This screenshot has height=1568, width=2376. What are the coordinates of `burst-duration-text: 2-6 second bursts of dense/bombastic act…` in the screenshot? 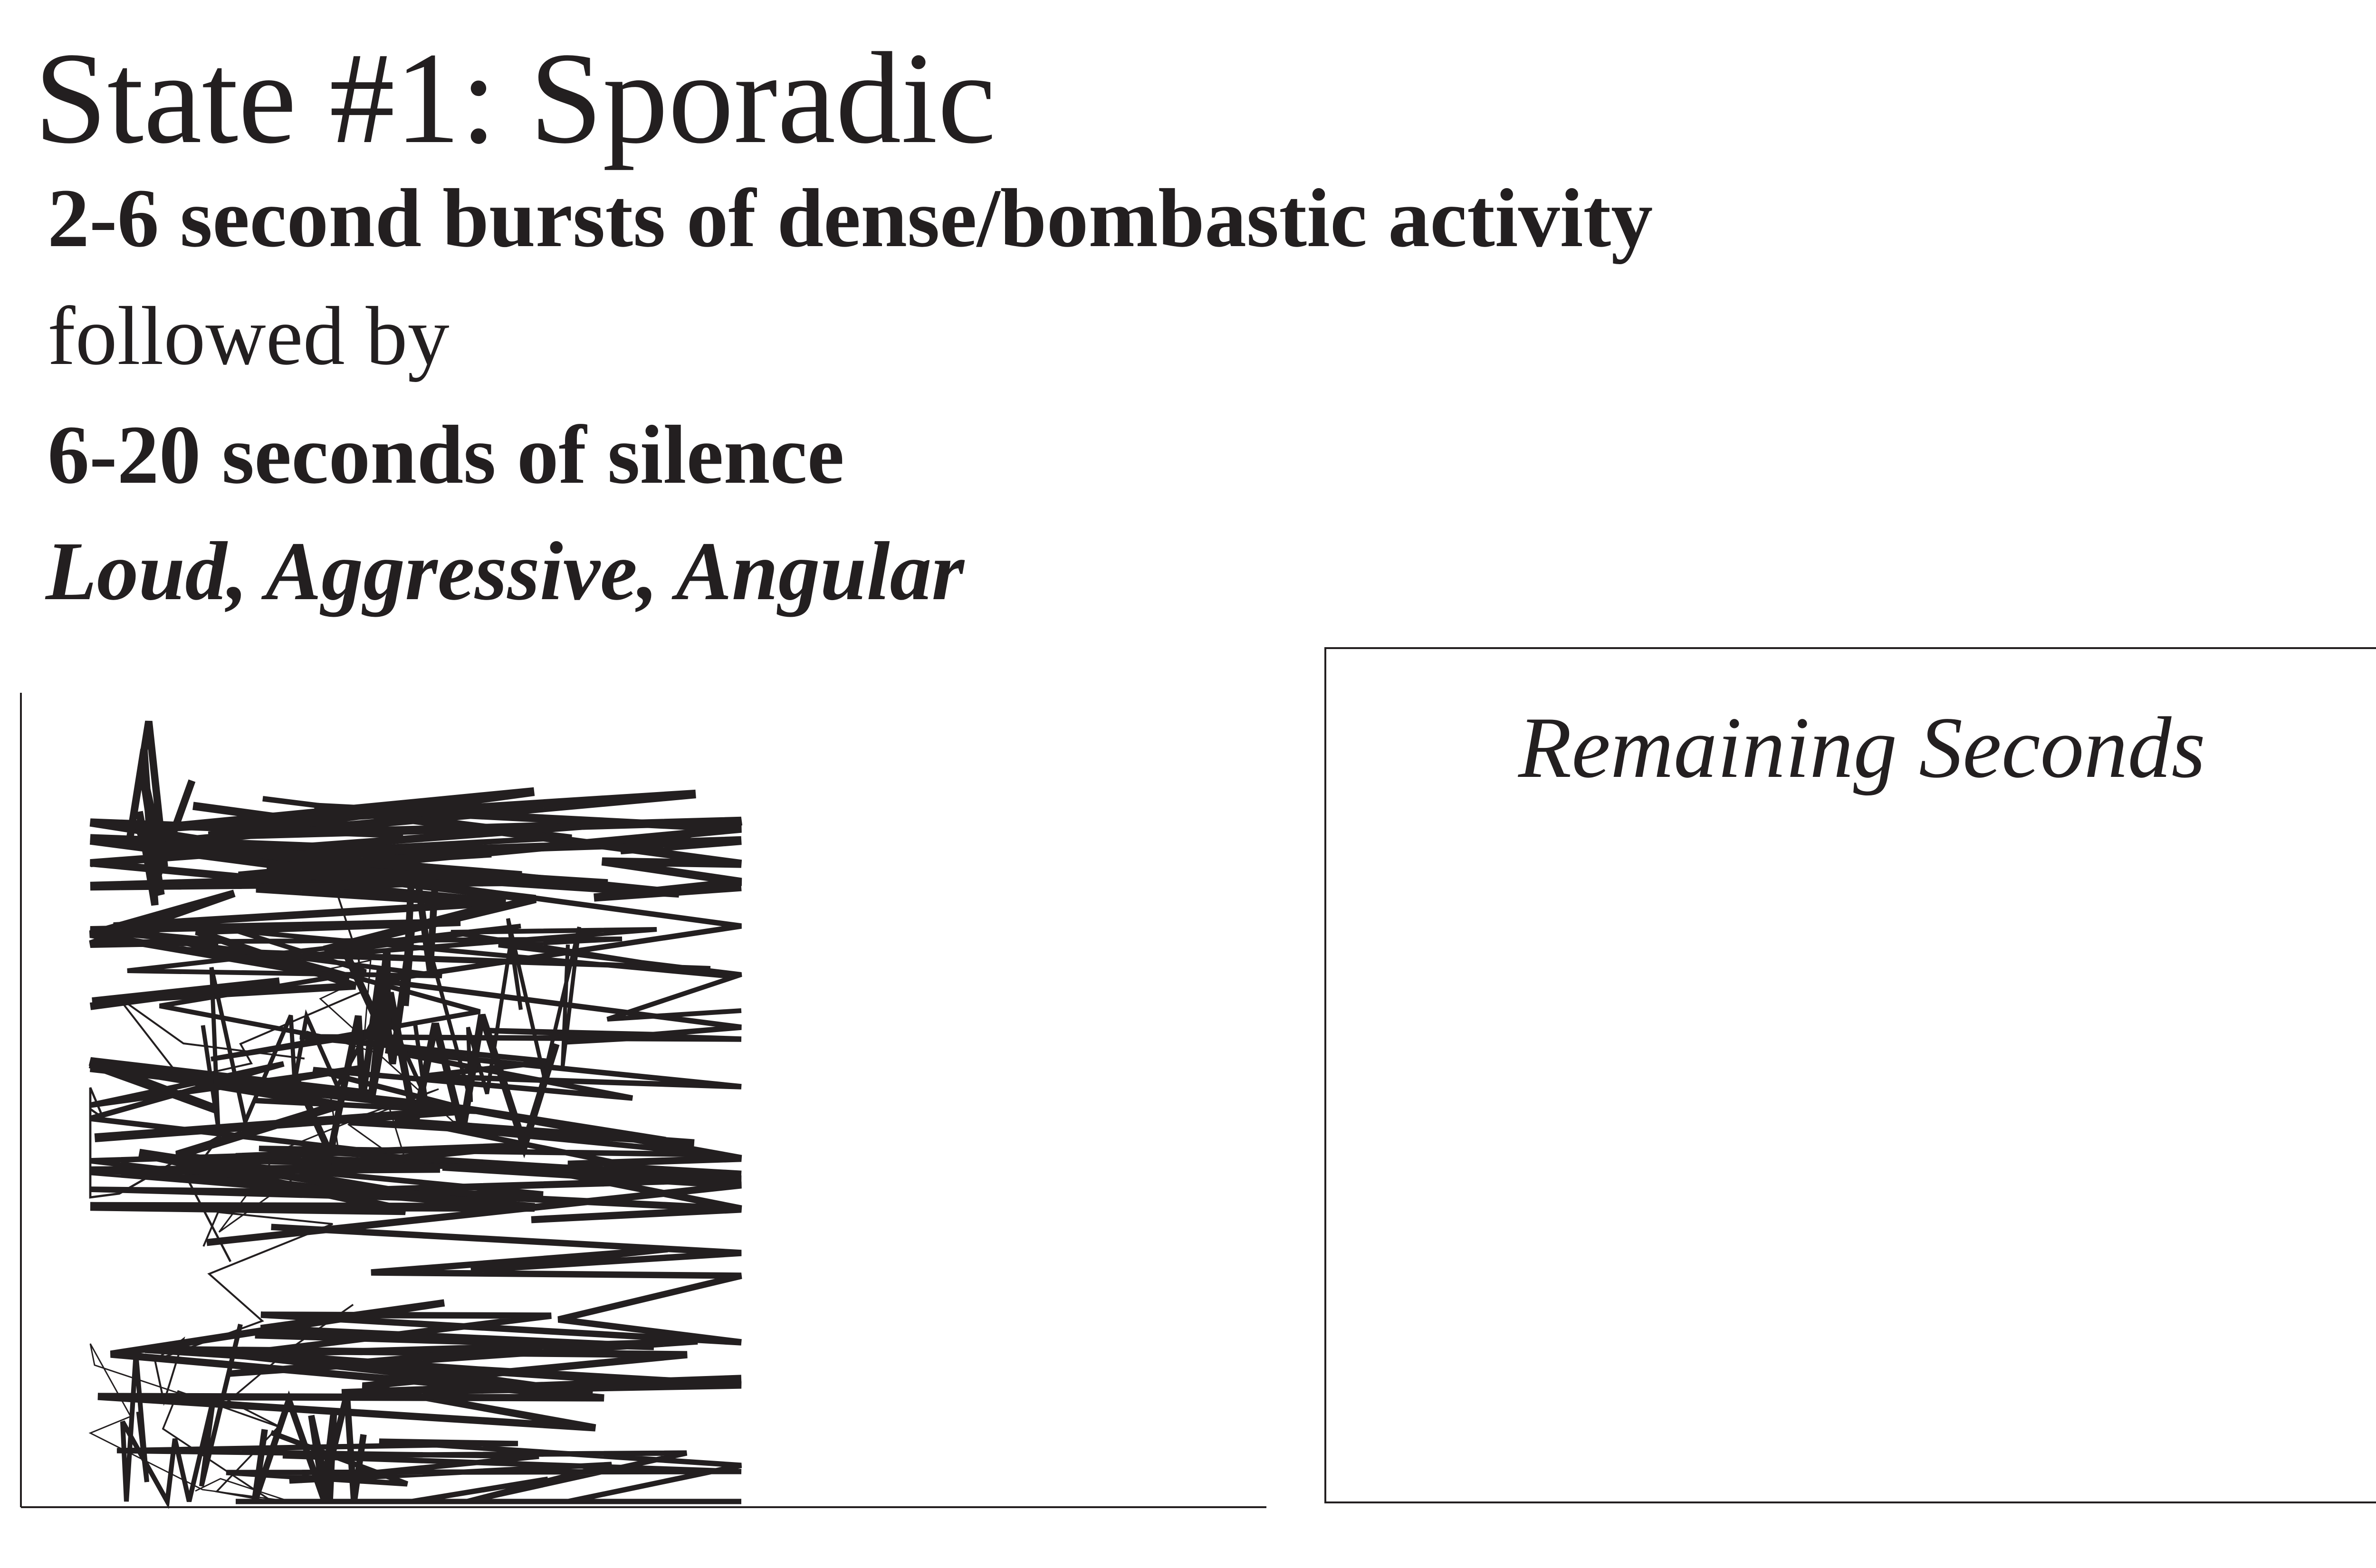 It's located at (850, 219).